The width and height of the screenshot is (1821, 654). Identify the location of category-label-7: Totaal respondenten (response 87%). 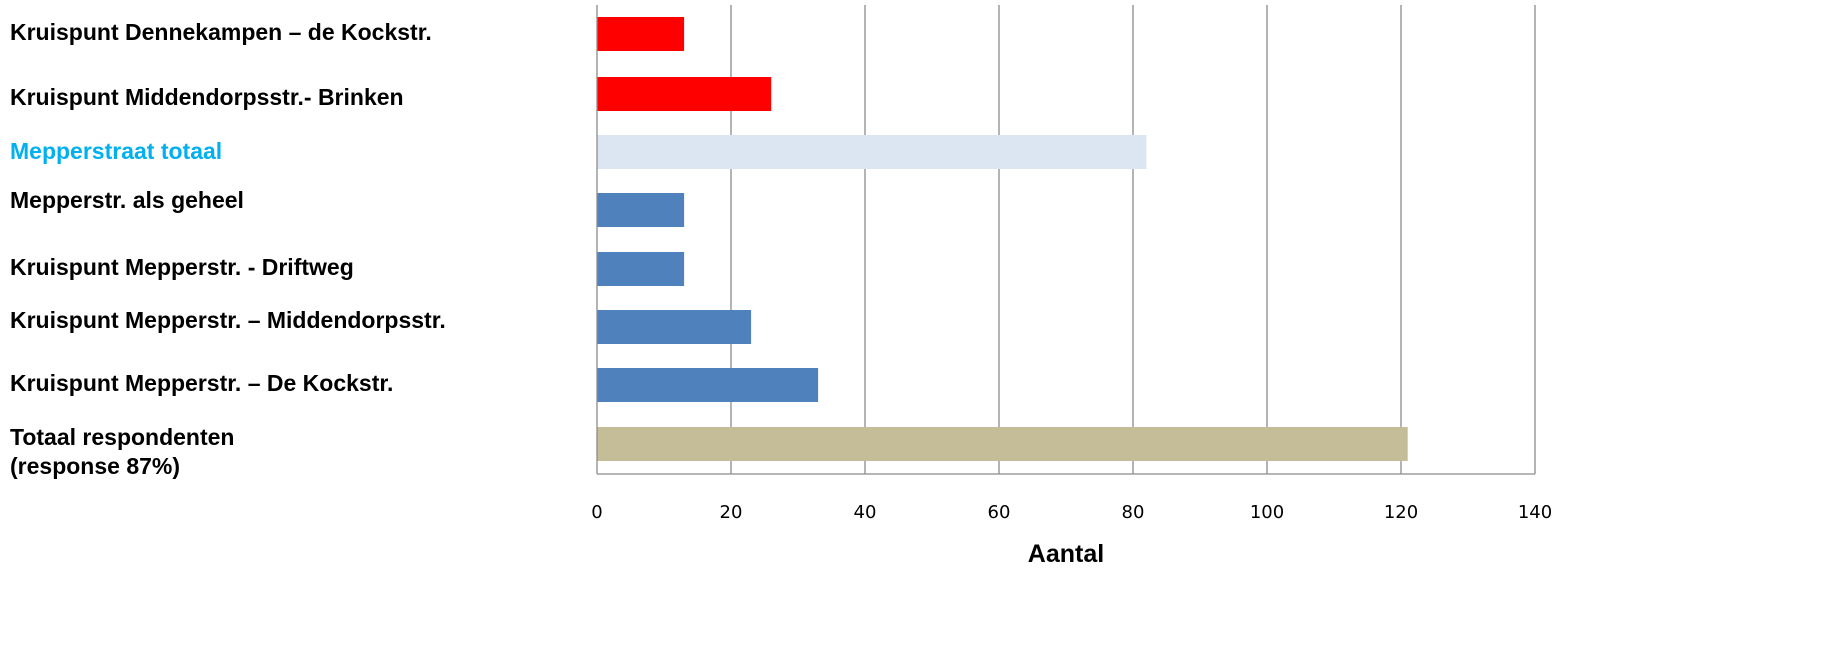
(122, 451).